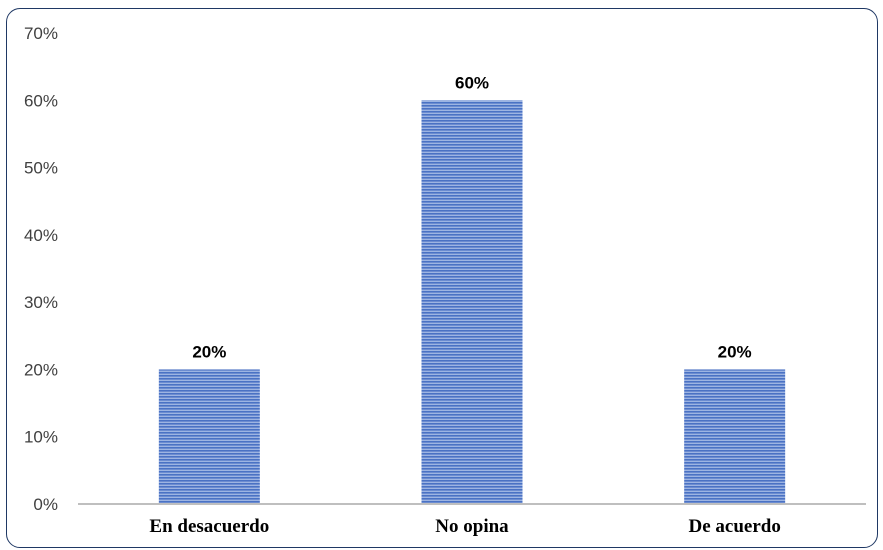 This screenshot has width=883, height=550. What do you see at coordinates (41, 100) in the screenshot?
I see `y-tick-label: 60%` at bounding box center [41, 100].